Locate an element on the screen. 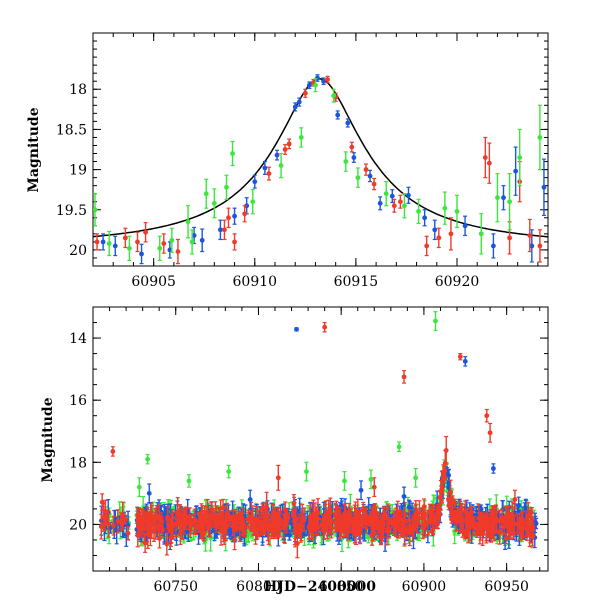 The width and height of the screenshot is (600, 600). full-xtick-label: 60950 is located at coordinates (506, 587).